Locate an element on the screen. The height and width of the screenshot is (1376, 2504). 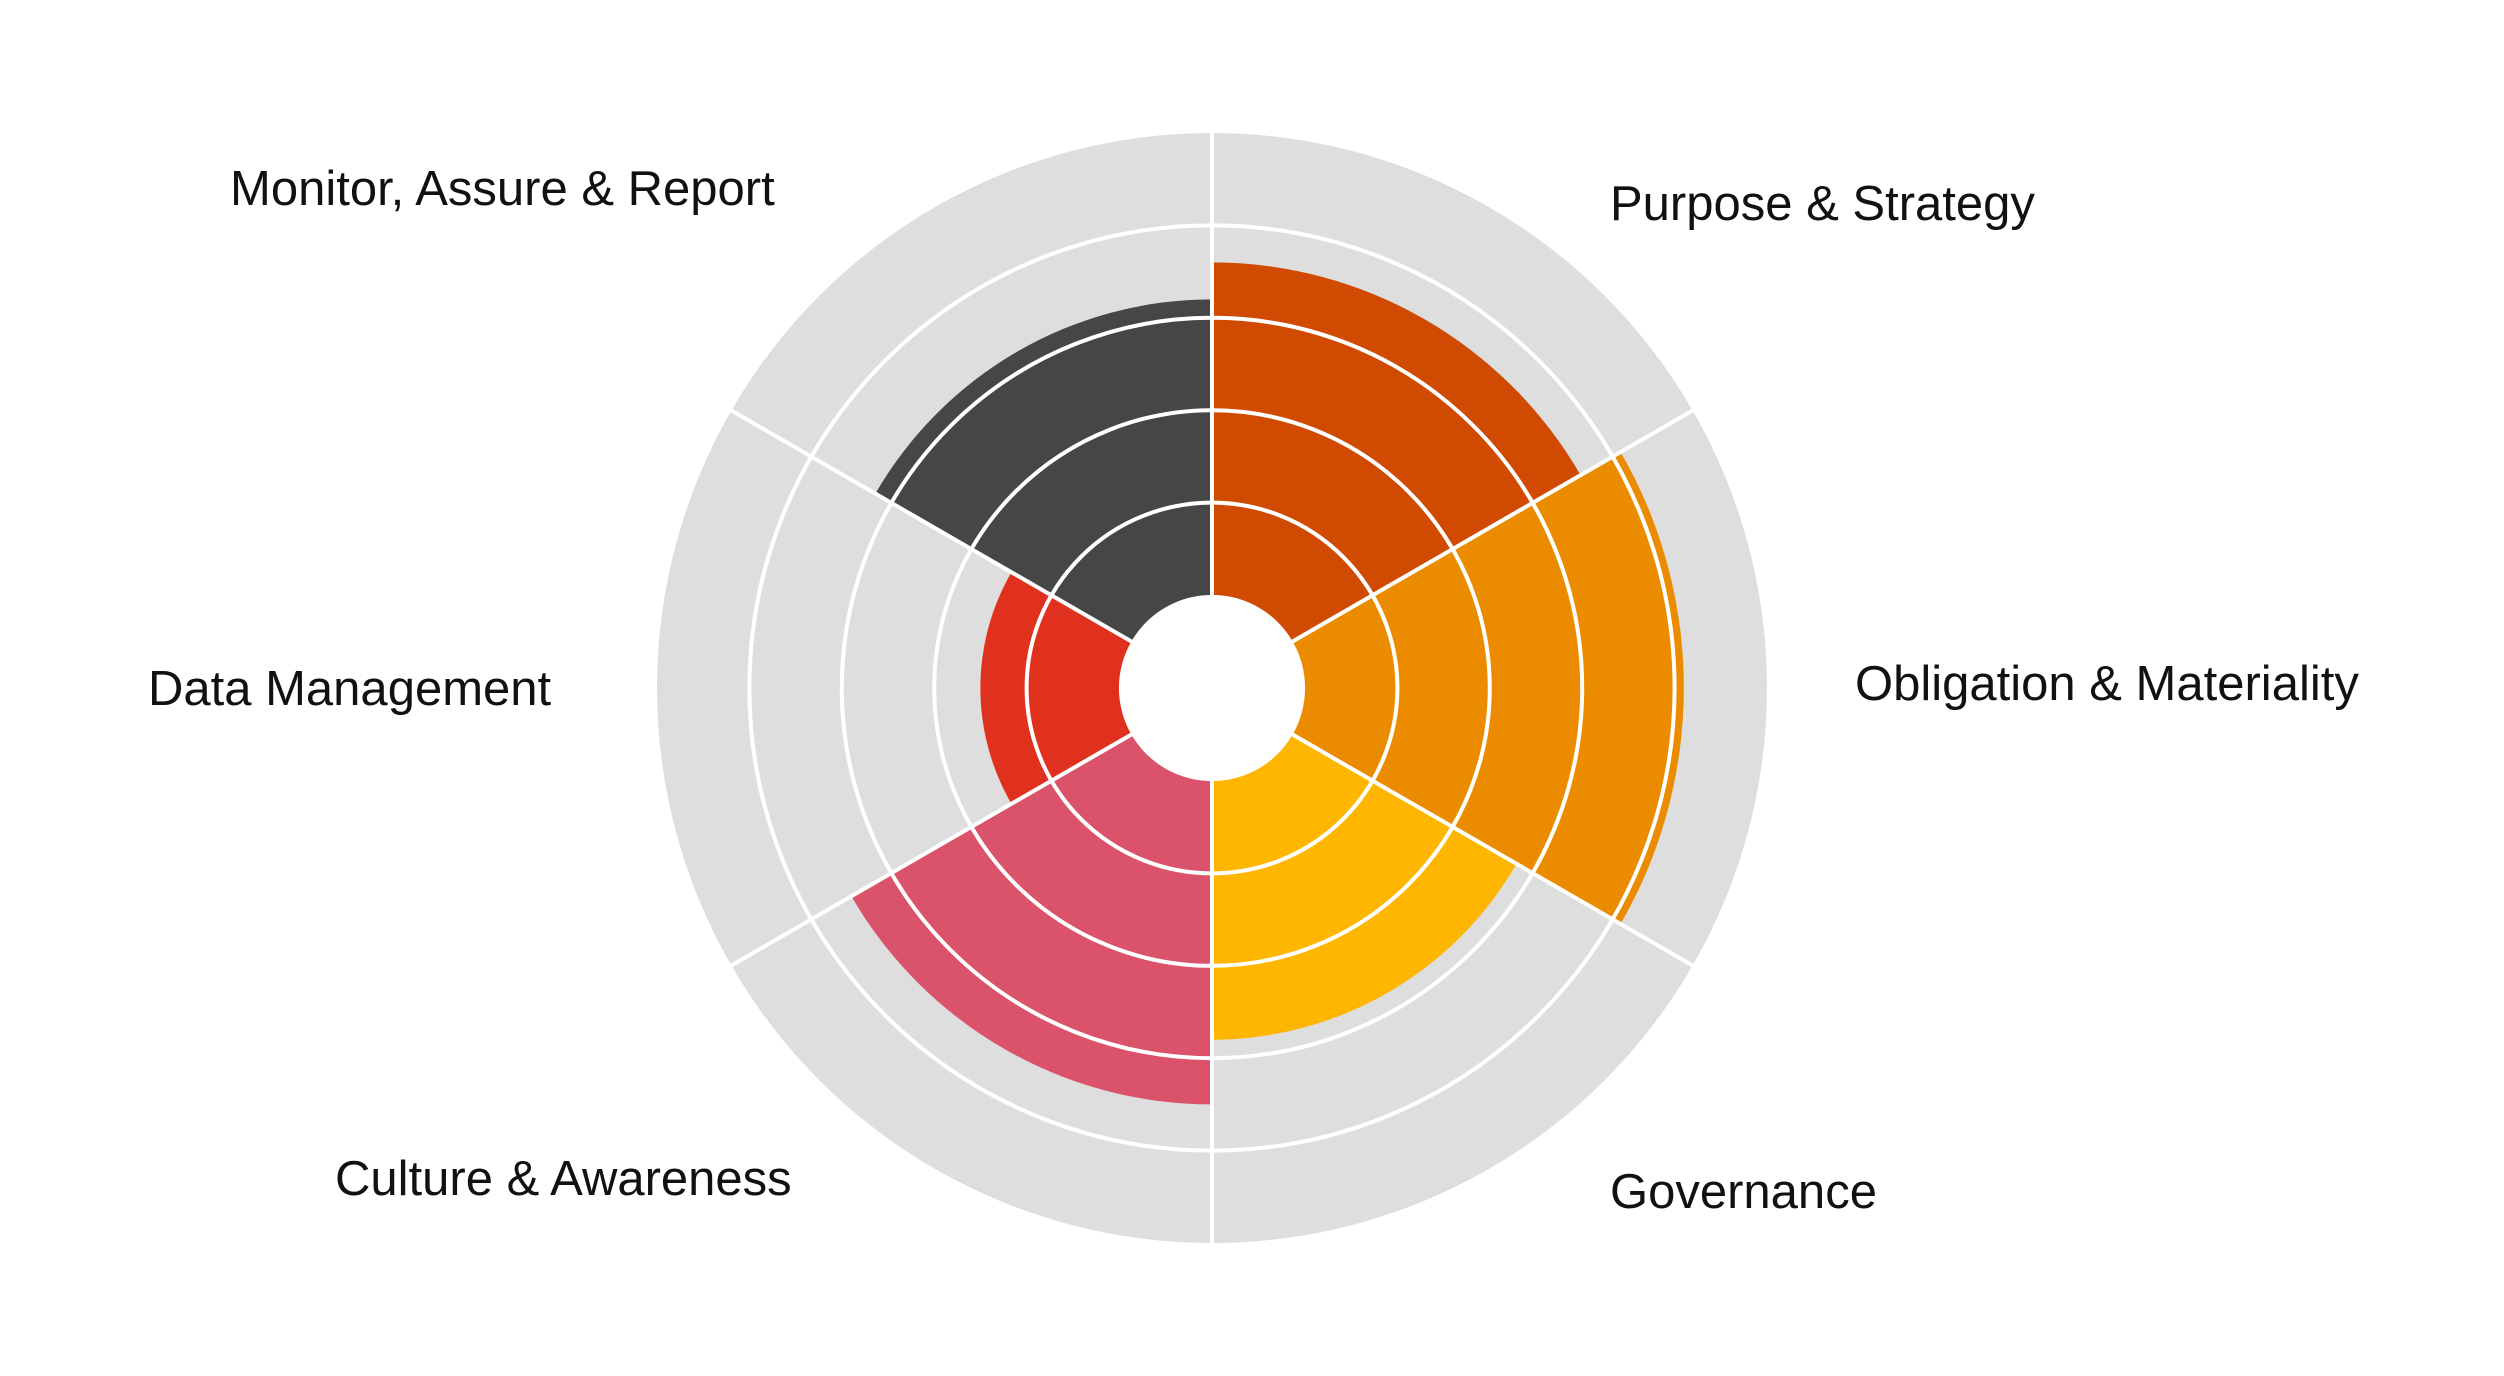
background-sector-data-management is located at coordinates (894, 688).